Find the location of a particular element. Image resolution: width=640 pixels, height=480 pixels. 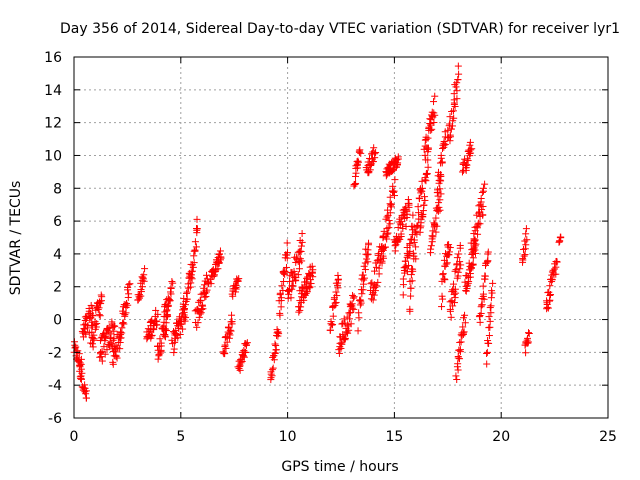

x-tick-label: 15 is located at coordinates (394, 437).